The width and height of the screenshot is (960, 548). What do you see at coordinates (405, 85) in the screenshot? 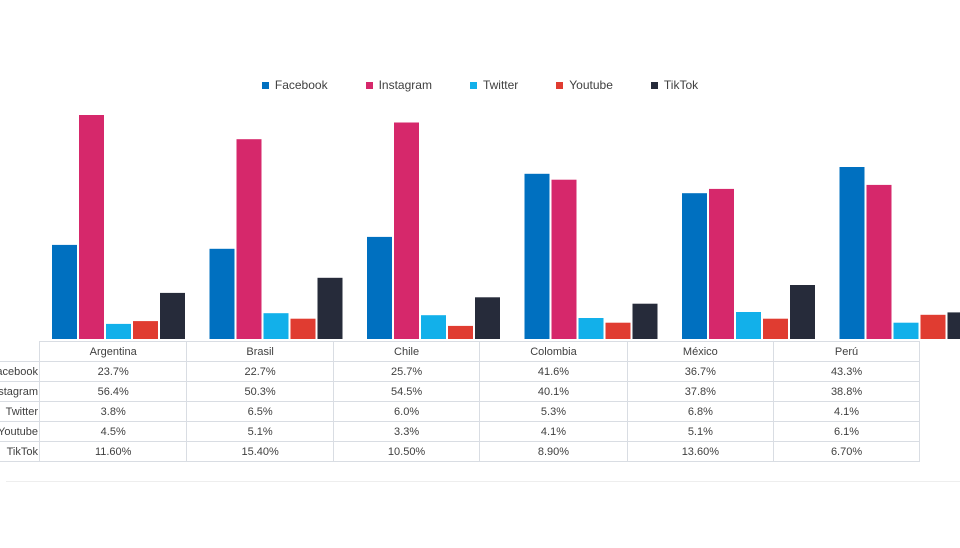
I see `legend-label: Instagram` at bounding box center [405, 85].